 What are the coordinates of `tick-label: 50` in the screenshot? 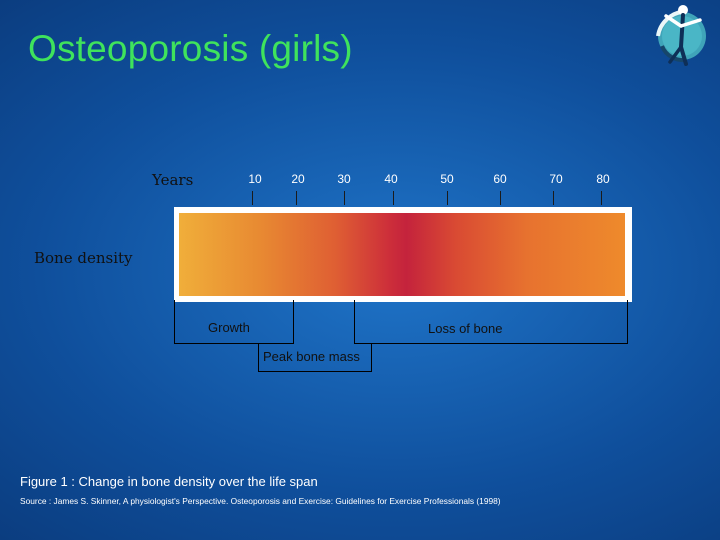 It's located at (447, 179).